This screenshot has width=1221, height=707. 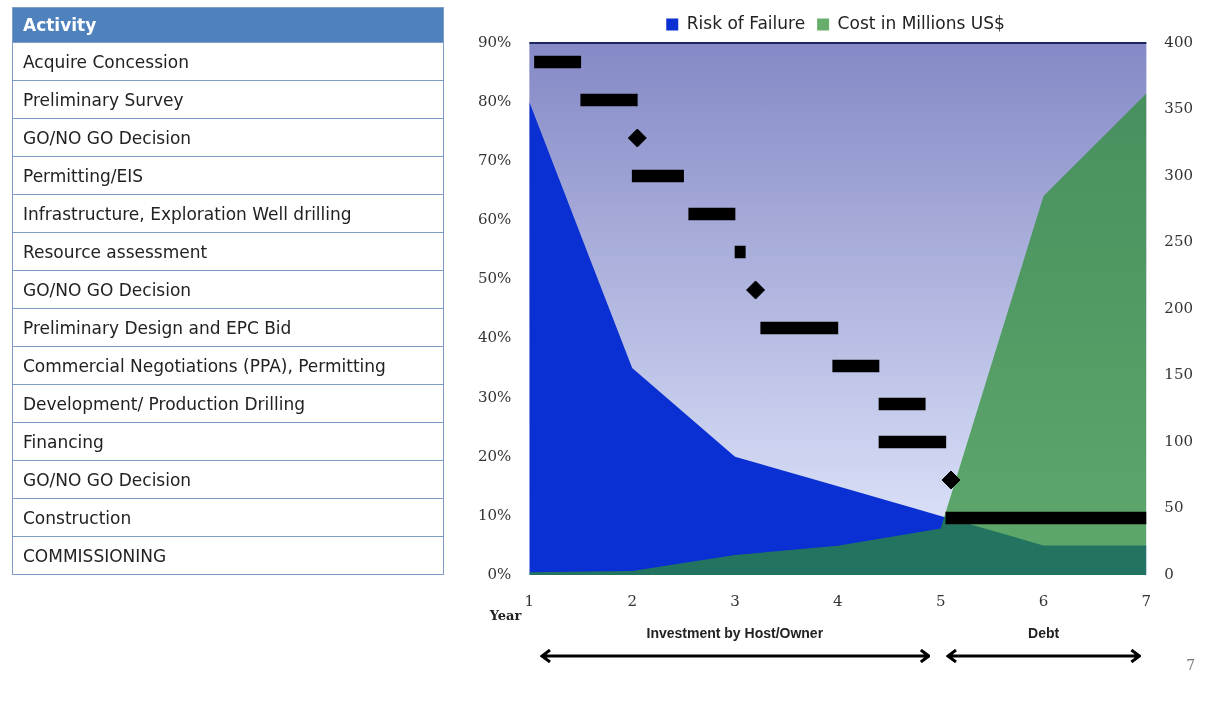 I want to click on y-tick-label: Resource assessment, so click(x=228, y=252).